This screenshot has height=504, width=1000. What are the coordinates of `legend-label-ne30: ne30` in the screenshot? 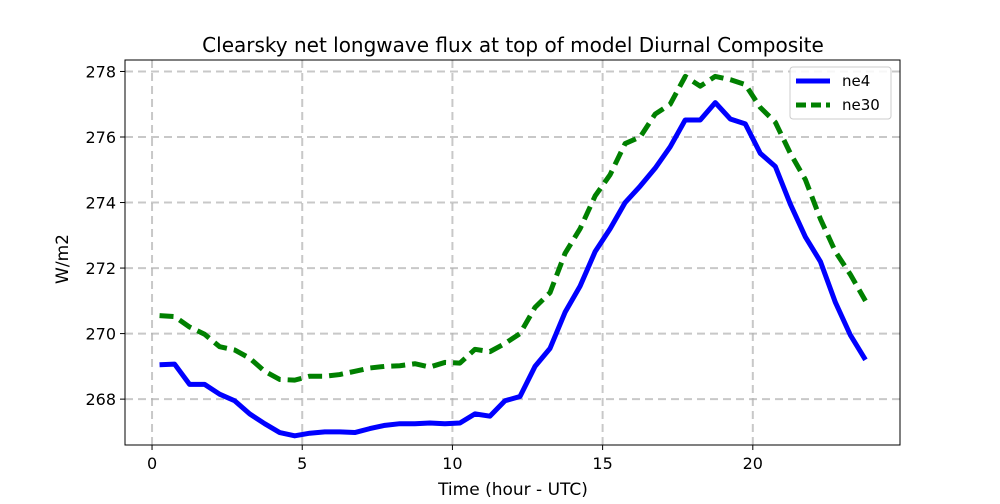 It's located at (861, 105).